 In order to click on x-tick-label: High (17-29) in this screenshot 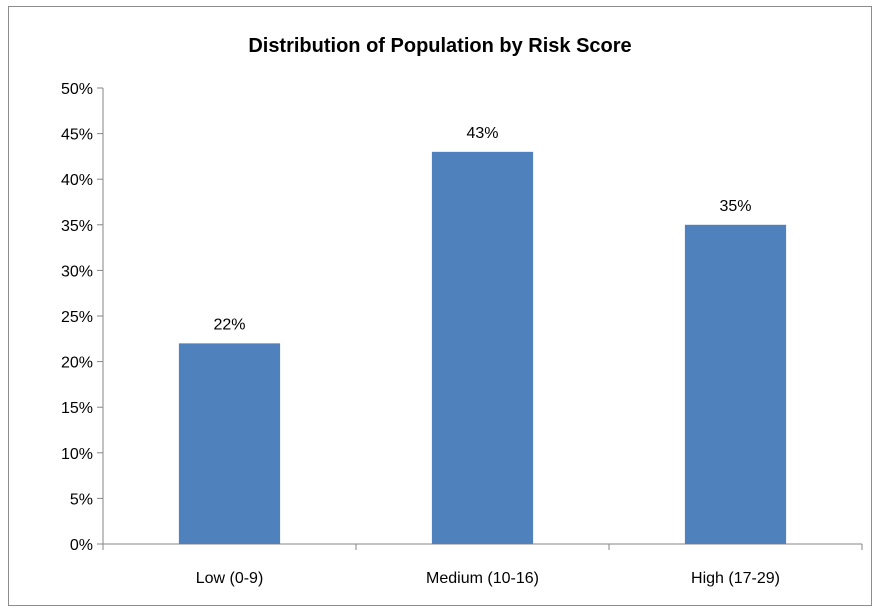, I will do `click(735, 578)`.